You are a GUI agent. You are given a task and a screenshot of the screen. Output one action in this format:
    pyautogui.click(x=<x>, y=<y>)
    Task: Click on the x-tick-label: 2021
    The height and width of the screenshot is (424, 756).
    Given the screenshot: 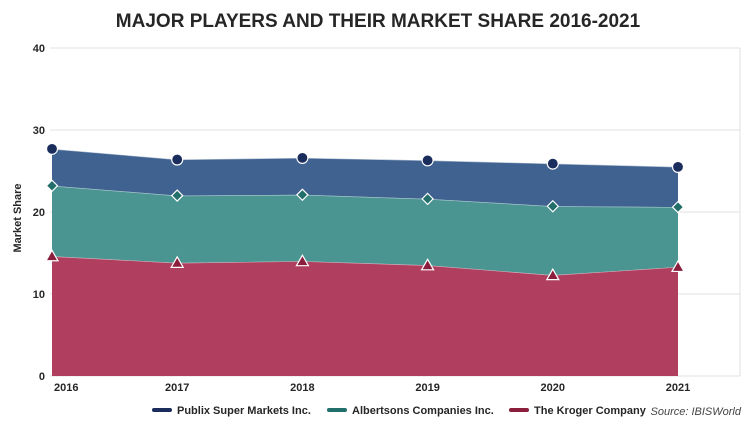 What is the action you would take?
    pyautogui.click(x=678, y=388)
    